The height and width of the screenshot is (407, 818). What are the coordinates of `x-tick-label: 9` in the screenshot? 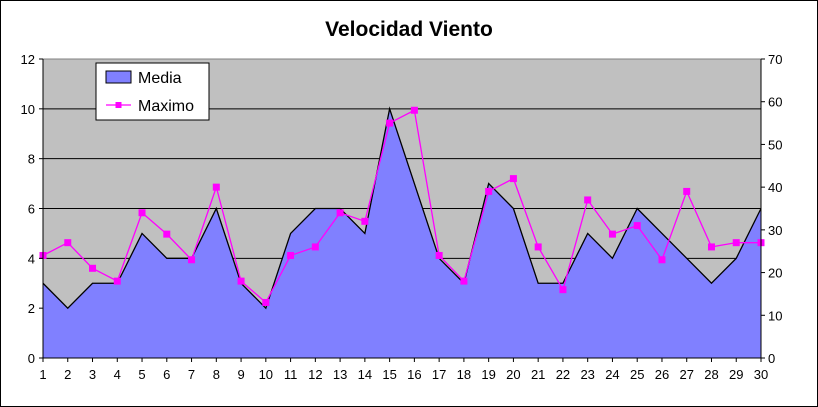 It's located at (240, 374).